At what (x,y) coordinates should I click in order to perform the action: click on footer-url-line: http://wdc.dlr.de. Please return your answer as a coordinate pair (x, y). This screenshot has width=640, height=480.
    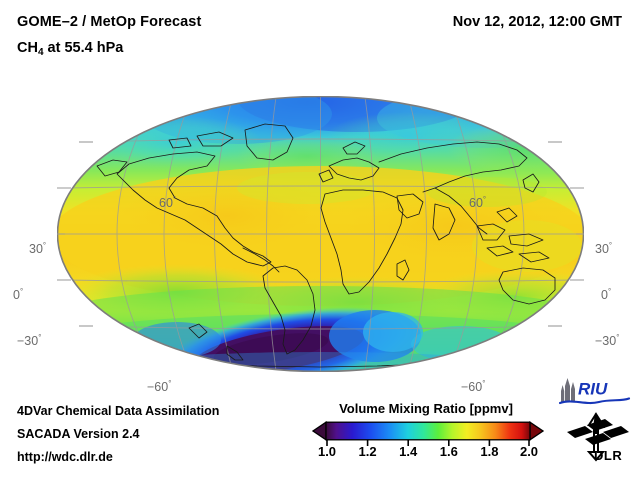
    Looking at the image, I should click on (65, 457).